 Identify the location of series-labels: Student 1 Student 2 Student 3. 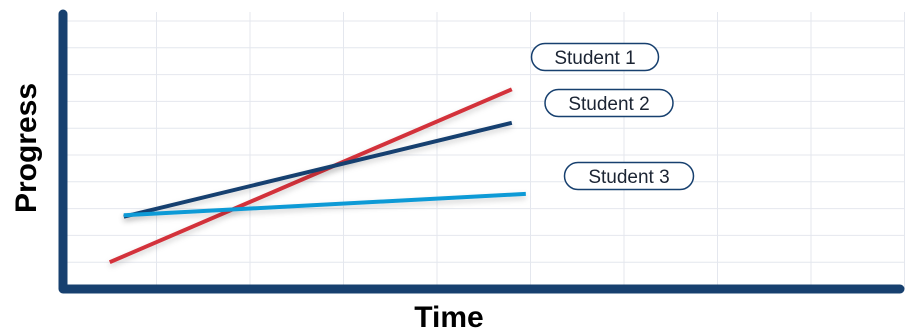
(612, 116).